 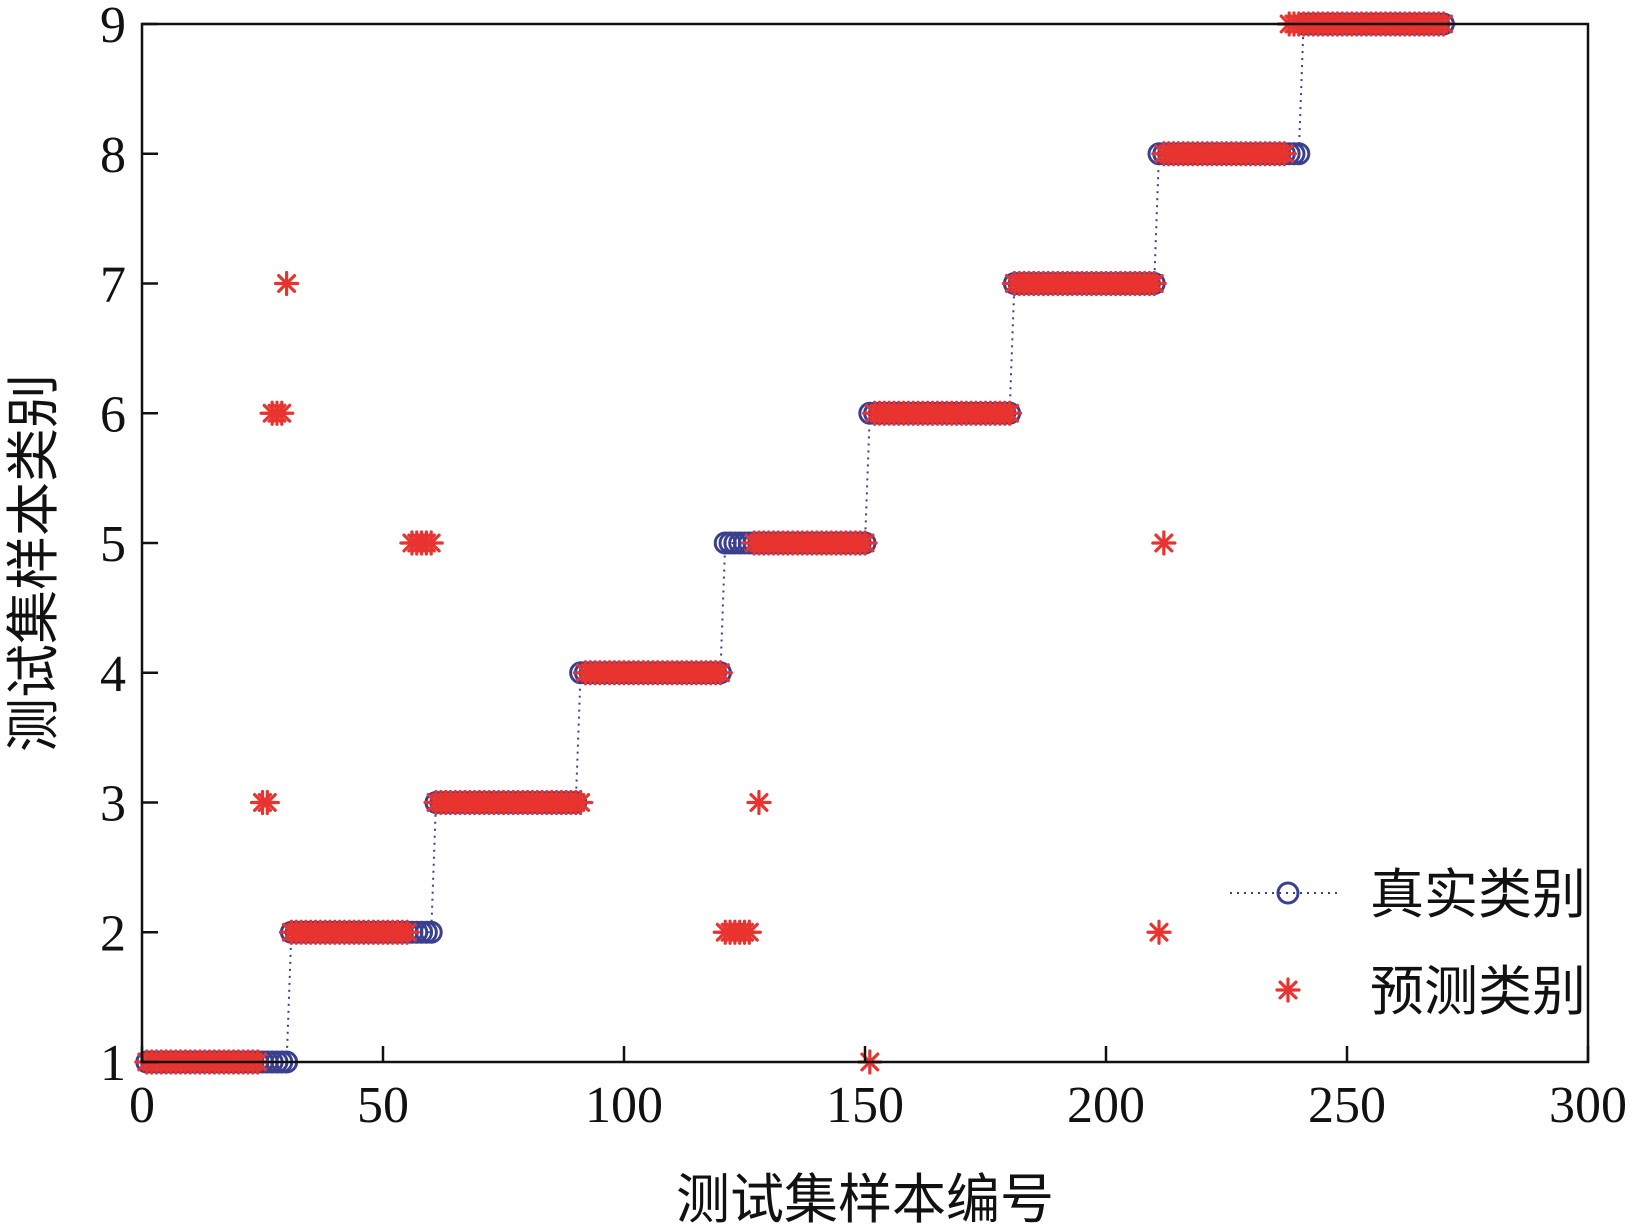 What do you see at coordinates (113, 804) in the screenshot?
I see `y-tick-label: 3` at bounding box center [113, 804].